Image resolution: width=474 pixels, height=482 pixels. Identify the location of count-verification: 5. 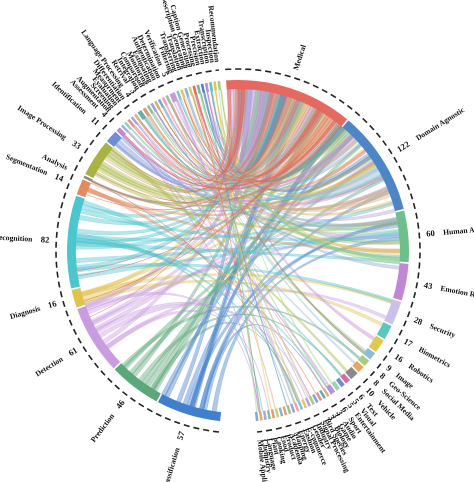
(165, 74).